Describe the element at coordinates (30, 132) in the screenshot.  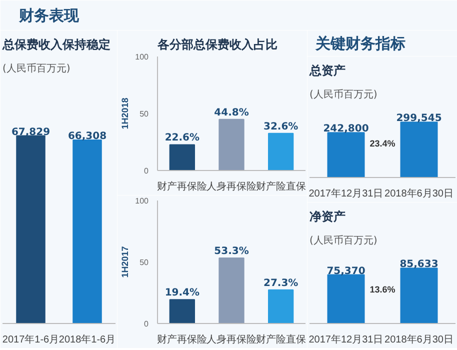
I see `data-label: 67,829` at that location.